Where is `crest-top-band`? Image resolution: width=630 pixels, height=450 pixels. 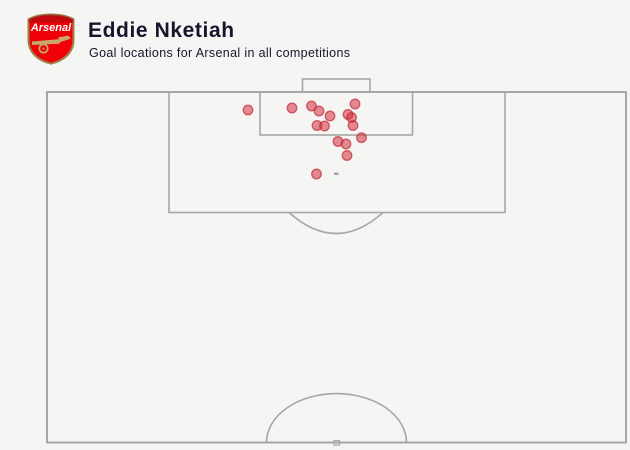 crest-top-band is located at coordinates (51, 18).